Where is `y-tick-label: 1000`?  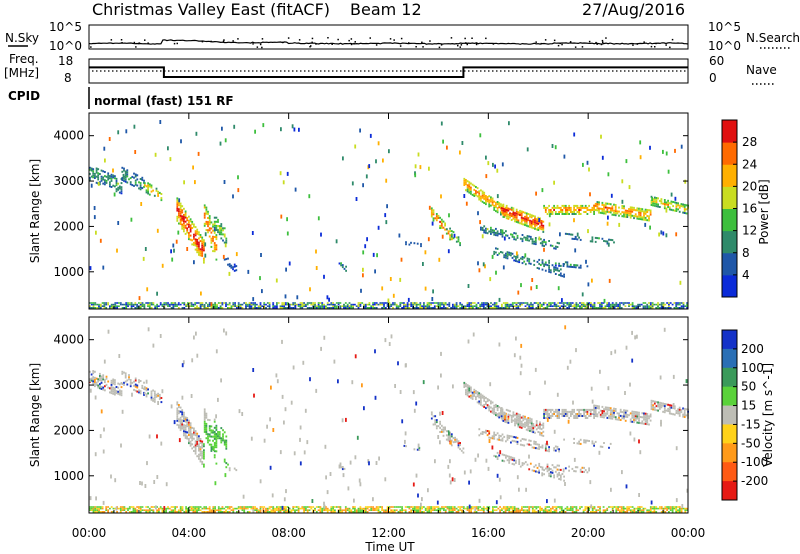 y-tick-label: 1000 is located at coordinates (68, 272).